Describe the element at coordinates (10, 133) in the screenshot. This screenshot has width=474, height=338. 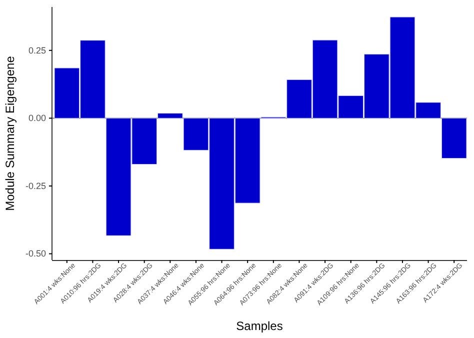
I see `y-axis-title: Module Summary Eigengene` at that location.